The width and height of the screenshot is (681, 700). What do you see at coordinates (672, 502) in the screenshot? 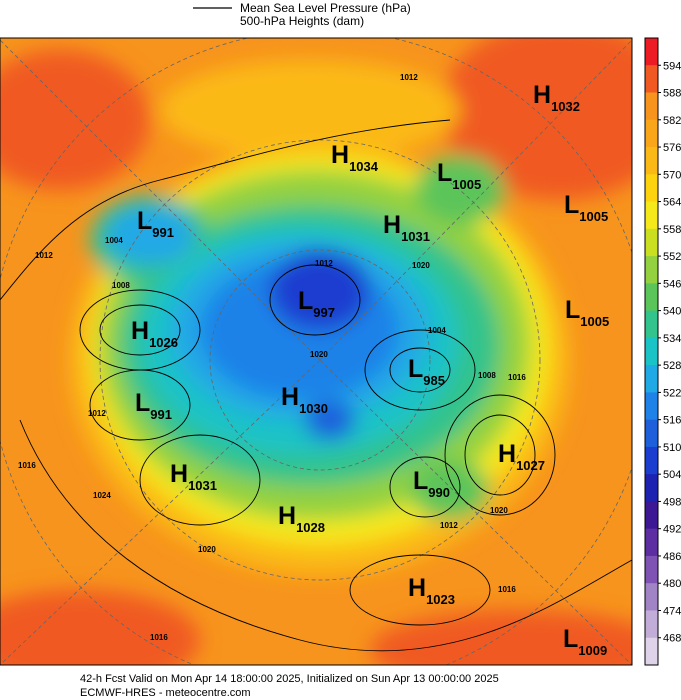
I see `colorbar-label: 498` at bounding box center [672, 502].